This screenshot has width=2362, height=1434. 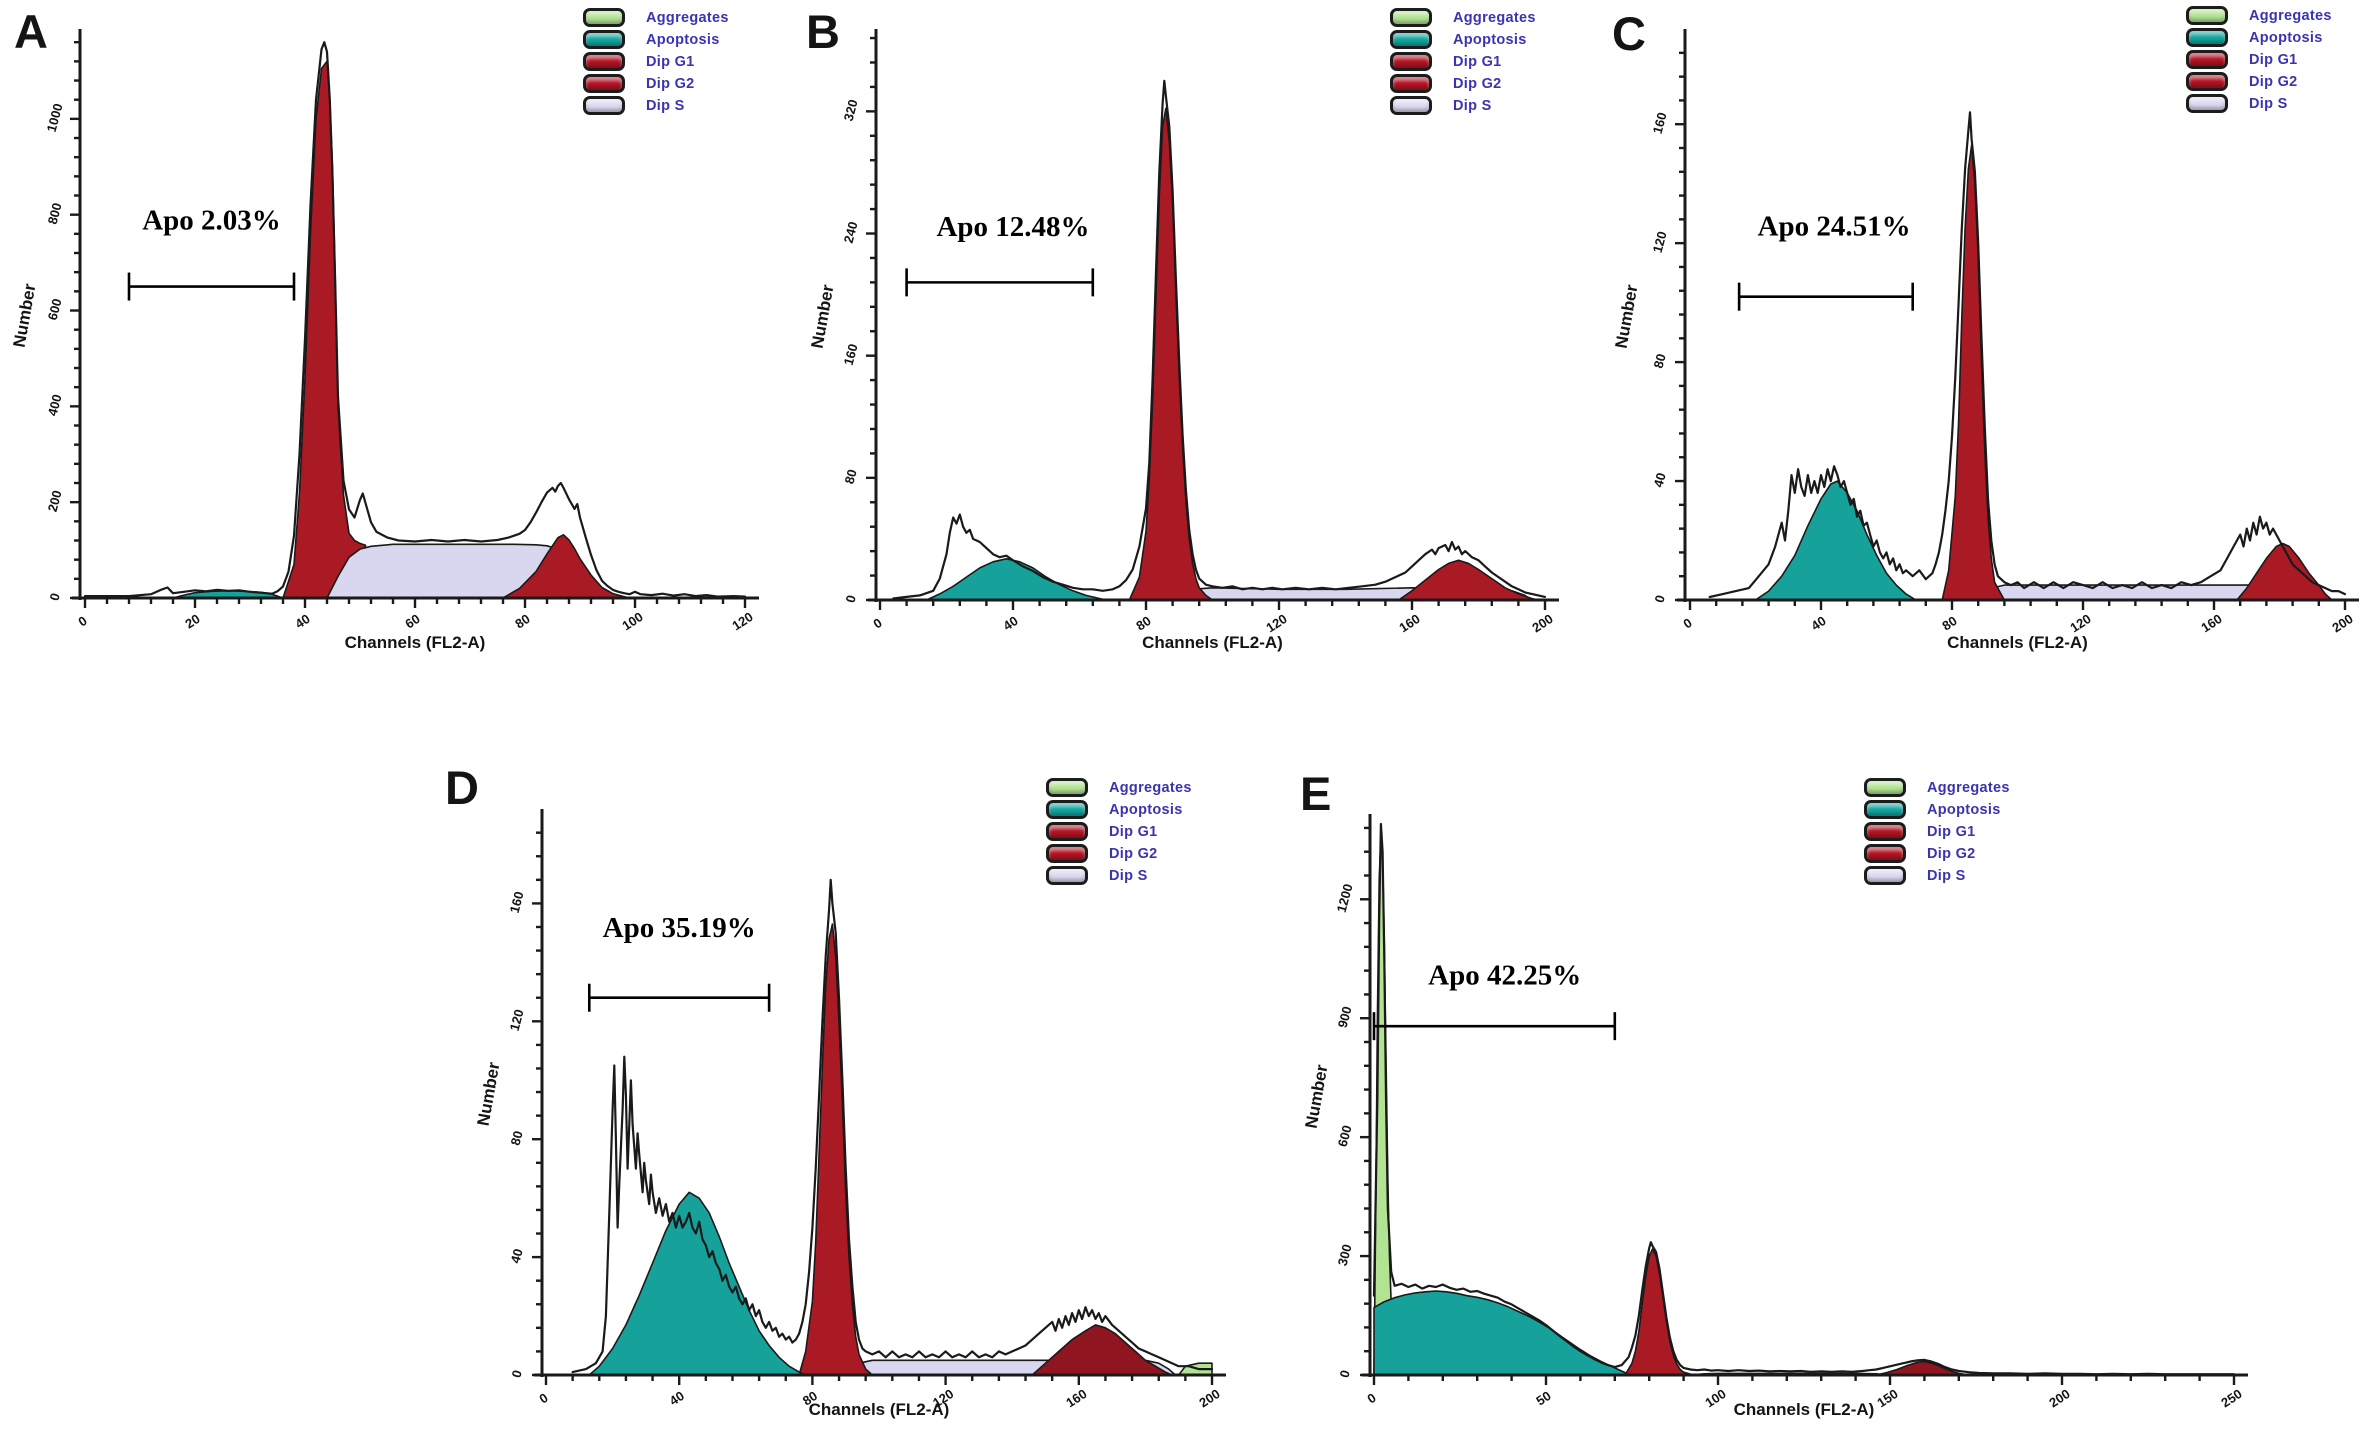 What do you see at coordinates (679, 928) in the screenshot?
I see `apoptosis-percent-label: Apo 35.19%` at bounding box center [679, 928].